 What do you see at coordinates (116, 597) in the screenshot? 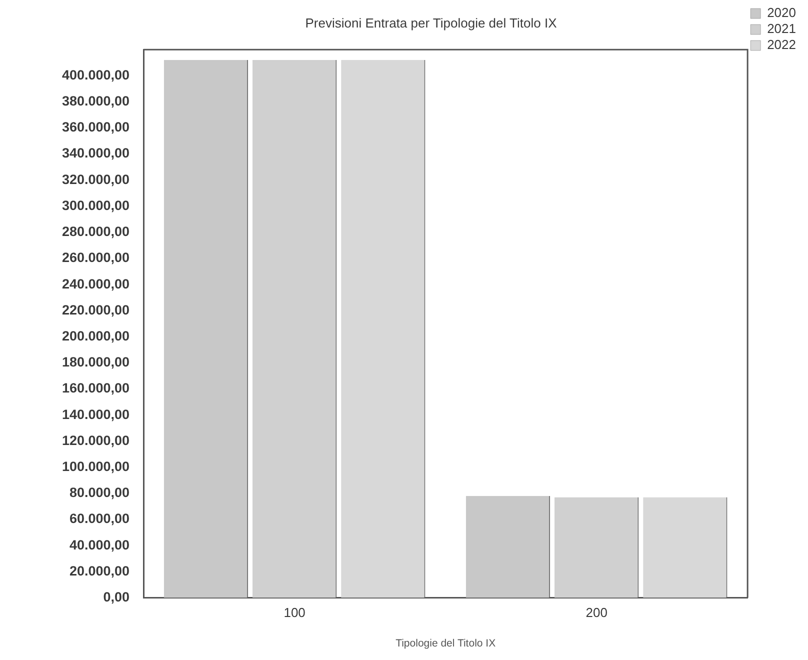
I see `y-tick-label: 0,00` at bounding box center [116, 597].